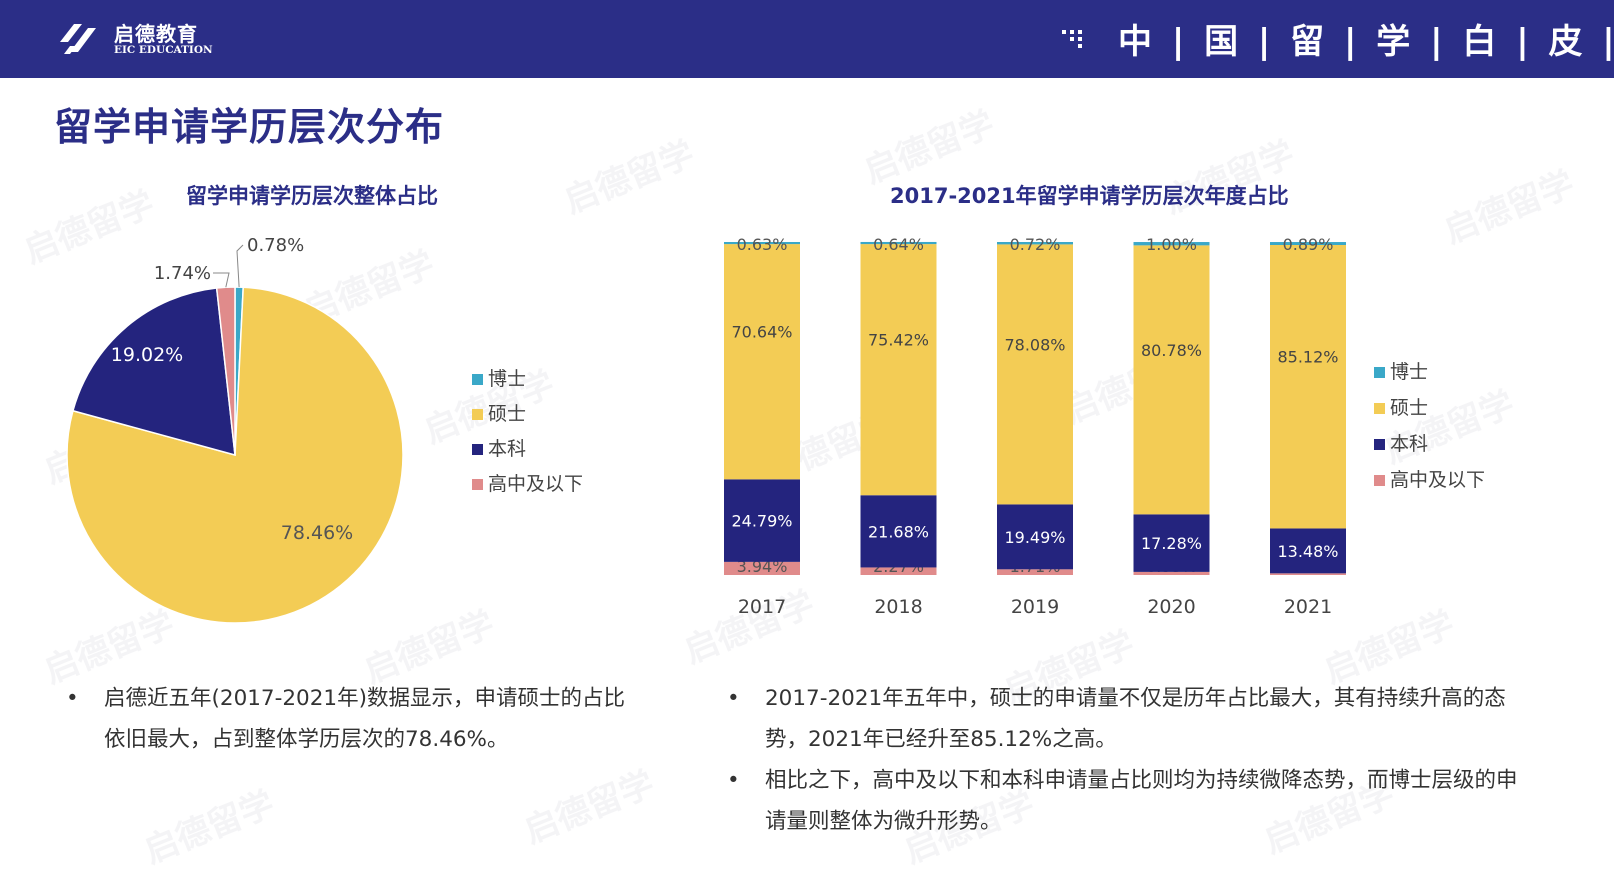 Image resolution: width=1614 pixels, height=873 pixels. Describe the element at coordinates (898, 607) in the screenshot. I see `x-tick-label: 2018` at that location.